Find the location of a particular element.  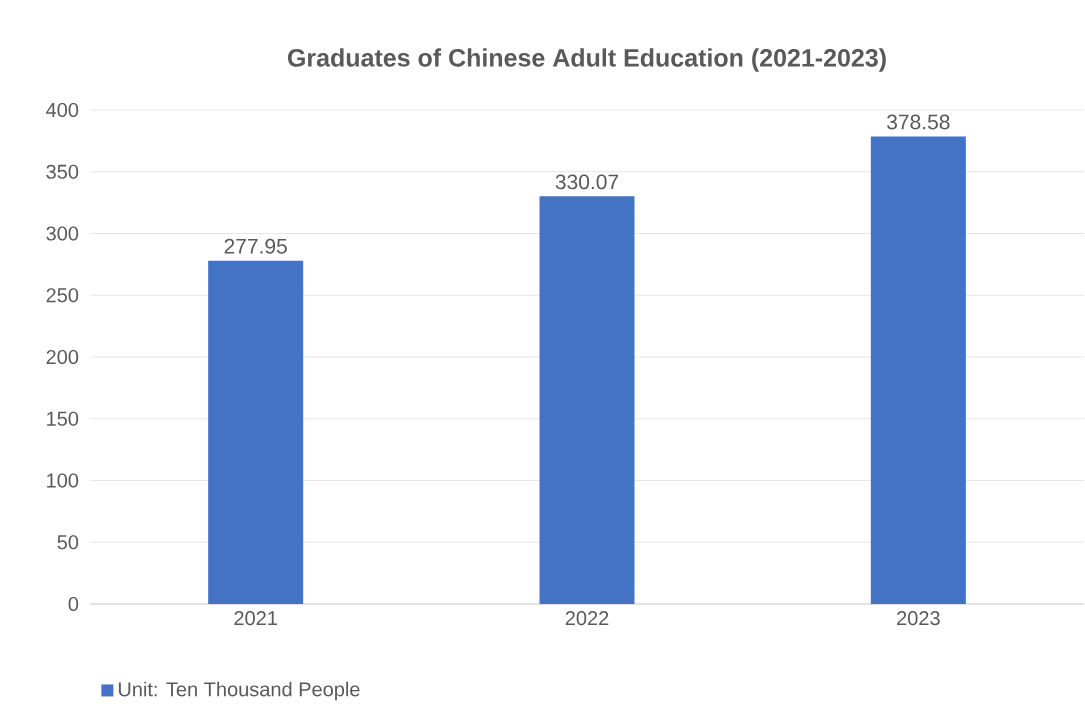

chart-title: Graduates of Chinese Adult Education (2021-2023) is located at coordinates (586, 60).